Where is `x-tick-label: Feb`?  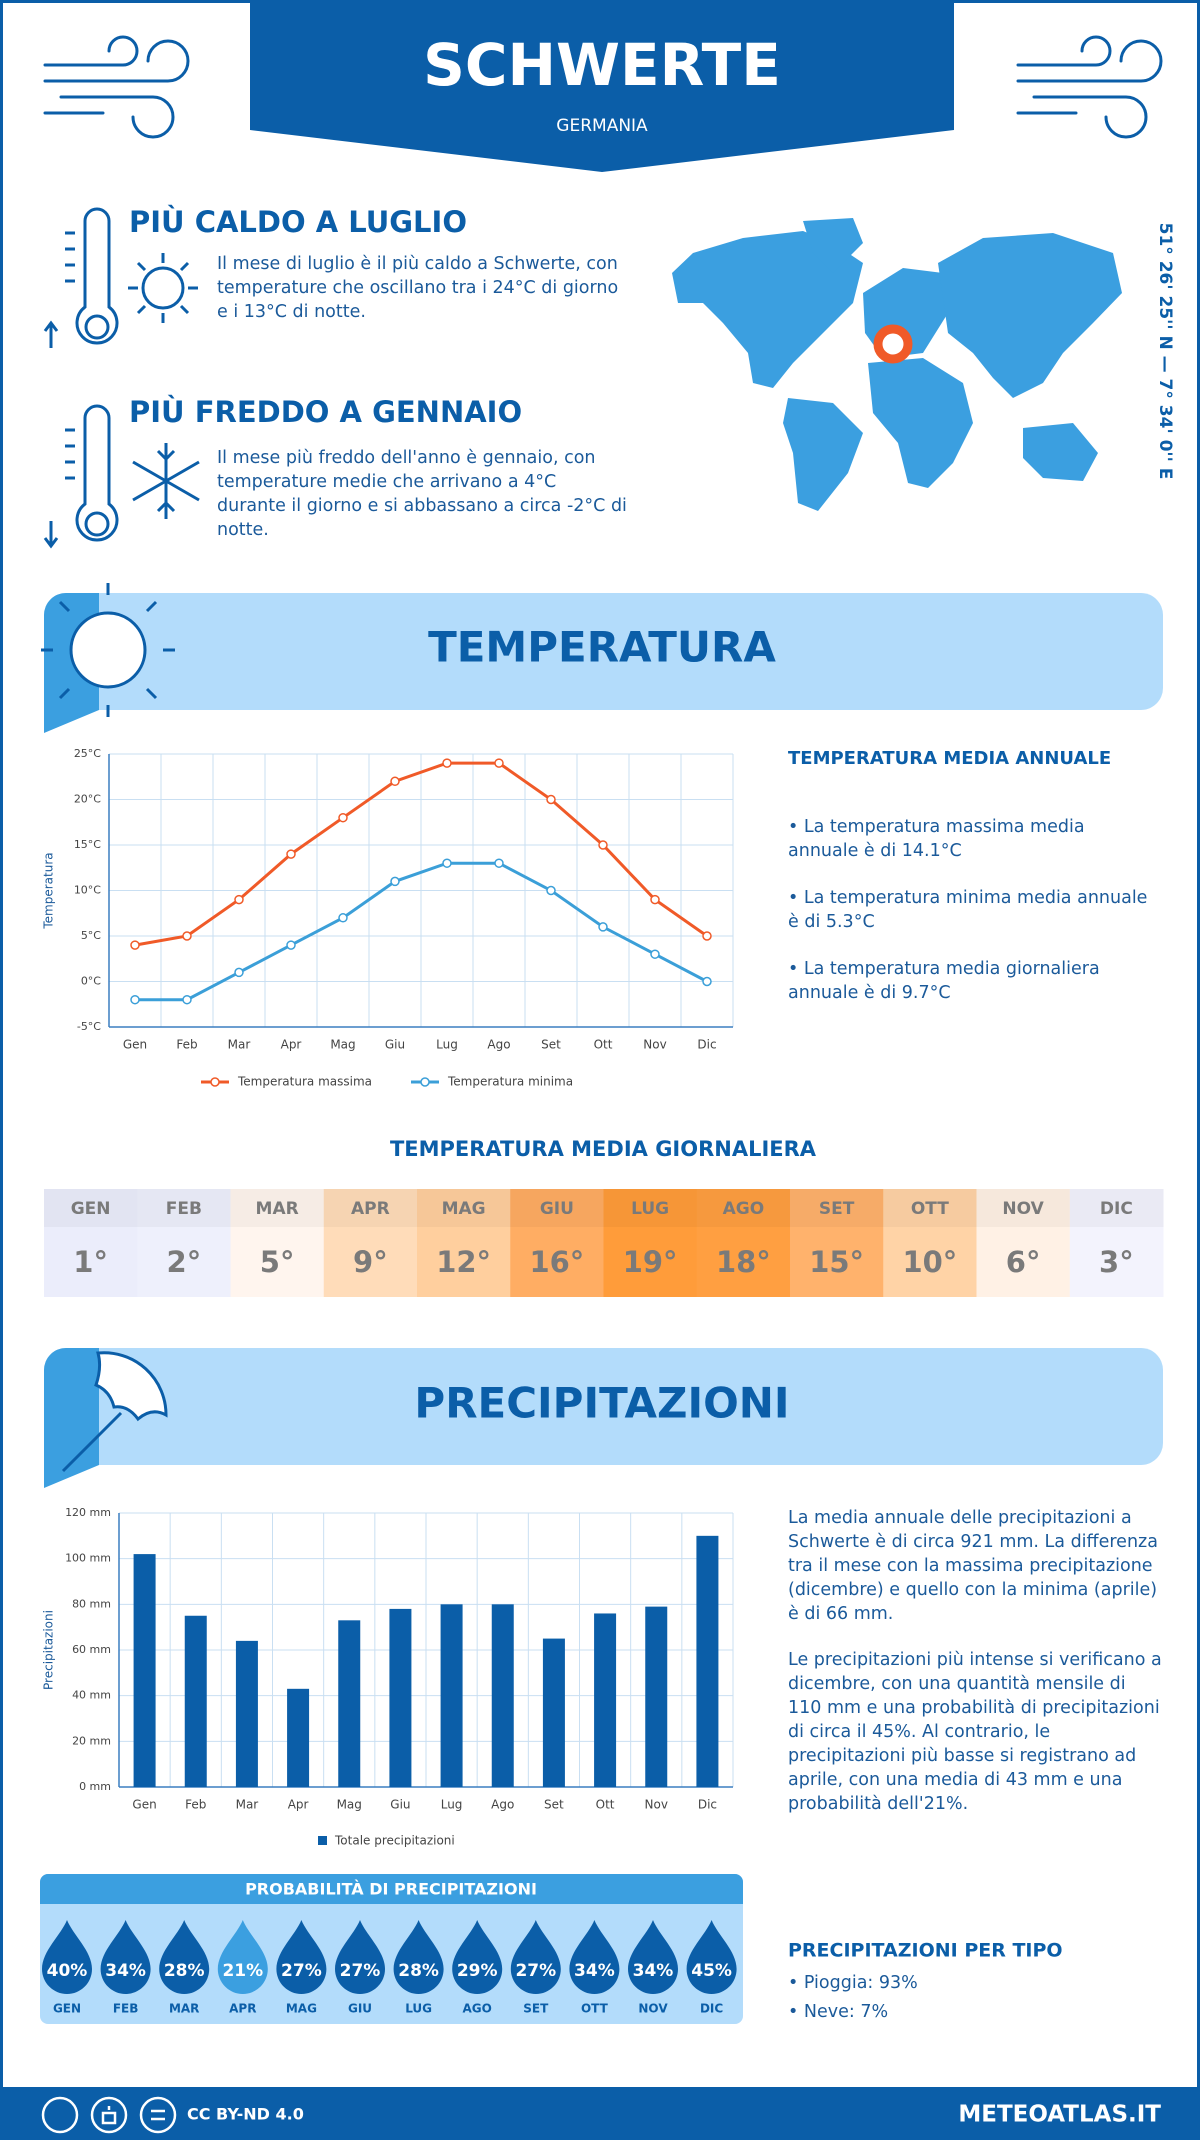
x-tick-label: Feb is located at coordinates (186, 1045).